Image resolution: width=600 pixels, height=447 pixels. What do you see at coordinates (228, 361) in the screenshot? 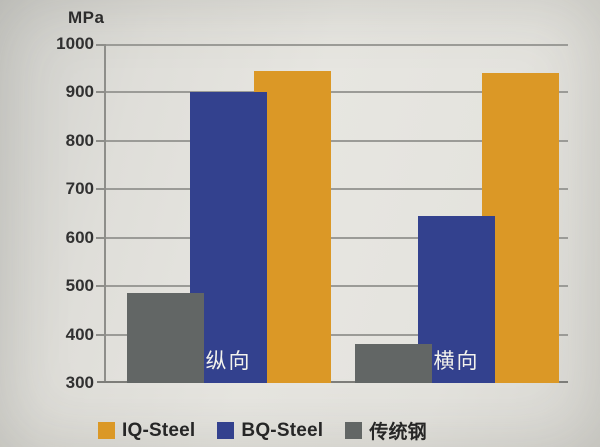
I see `category-label: 纵向` at bounding box center [228, 361].